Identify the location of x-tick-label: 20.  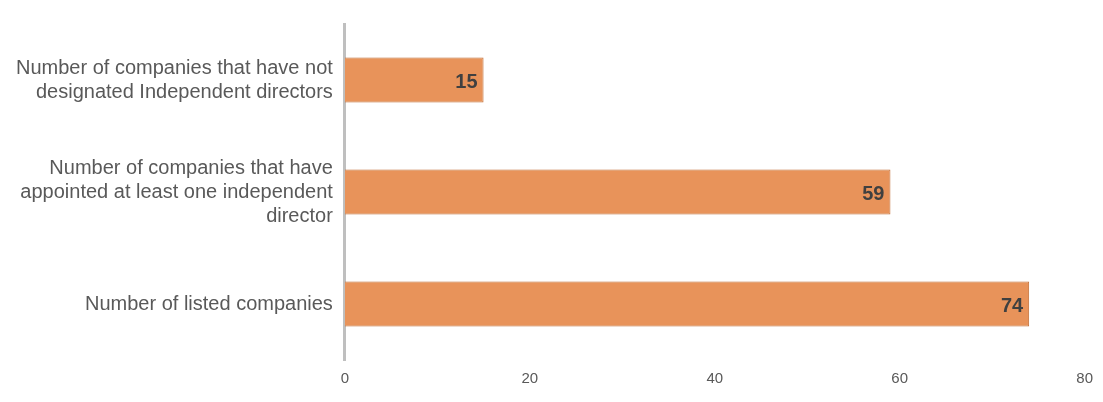
(530, 378).